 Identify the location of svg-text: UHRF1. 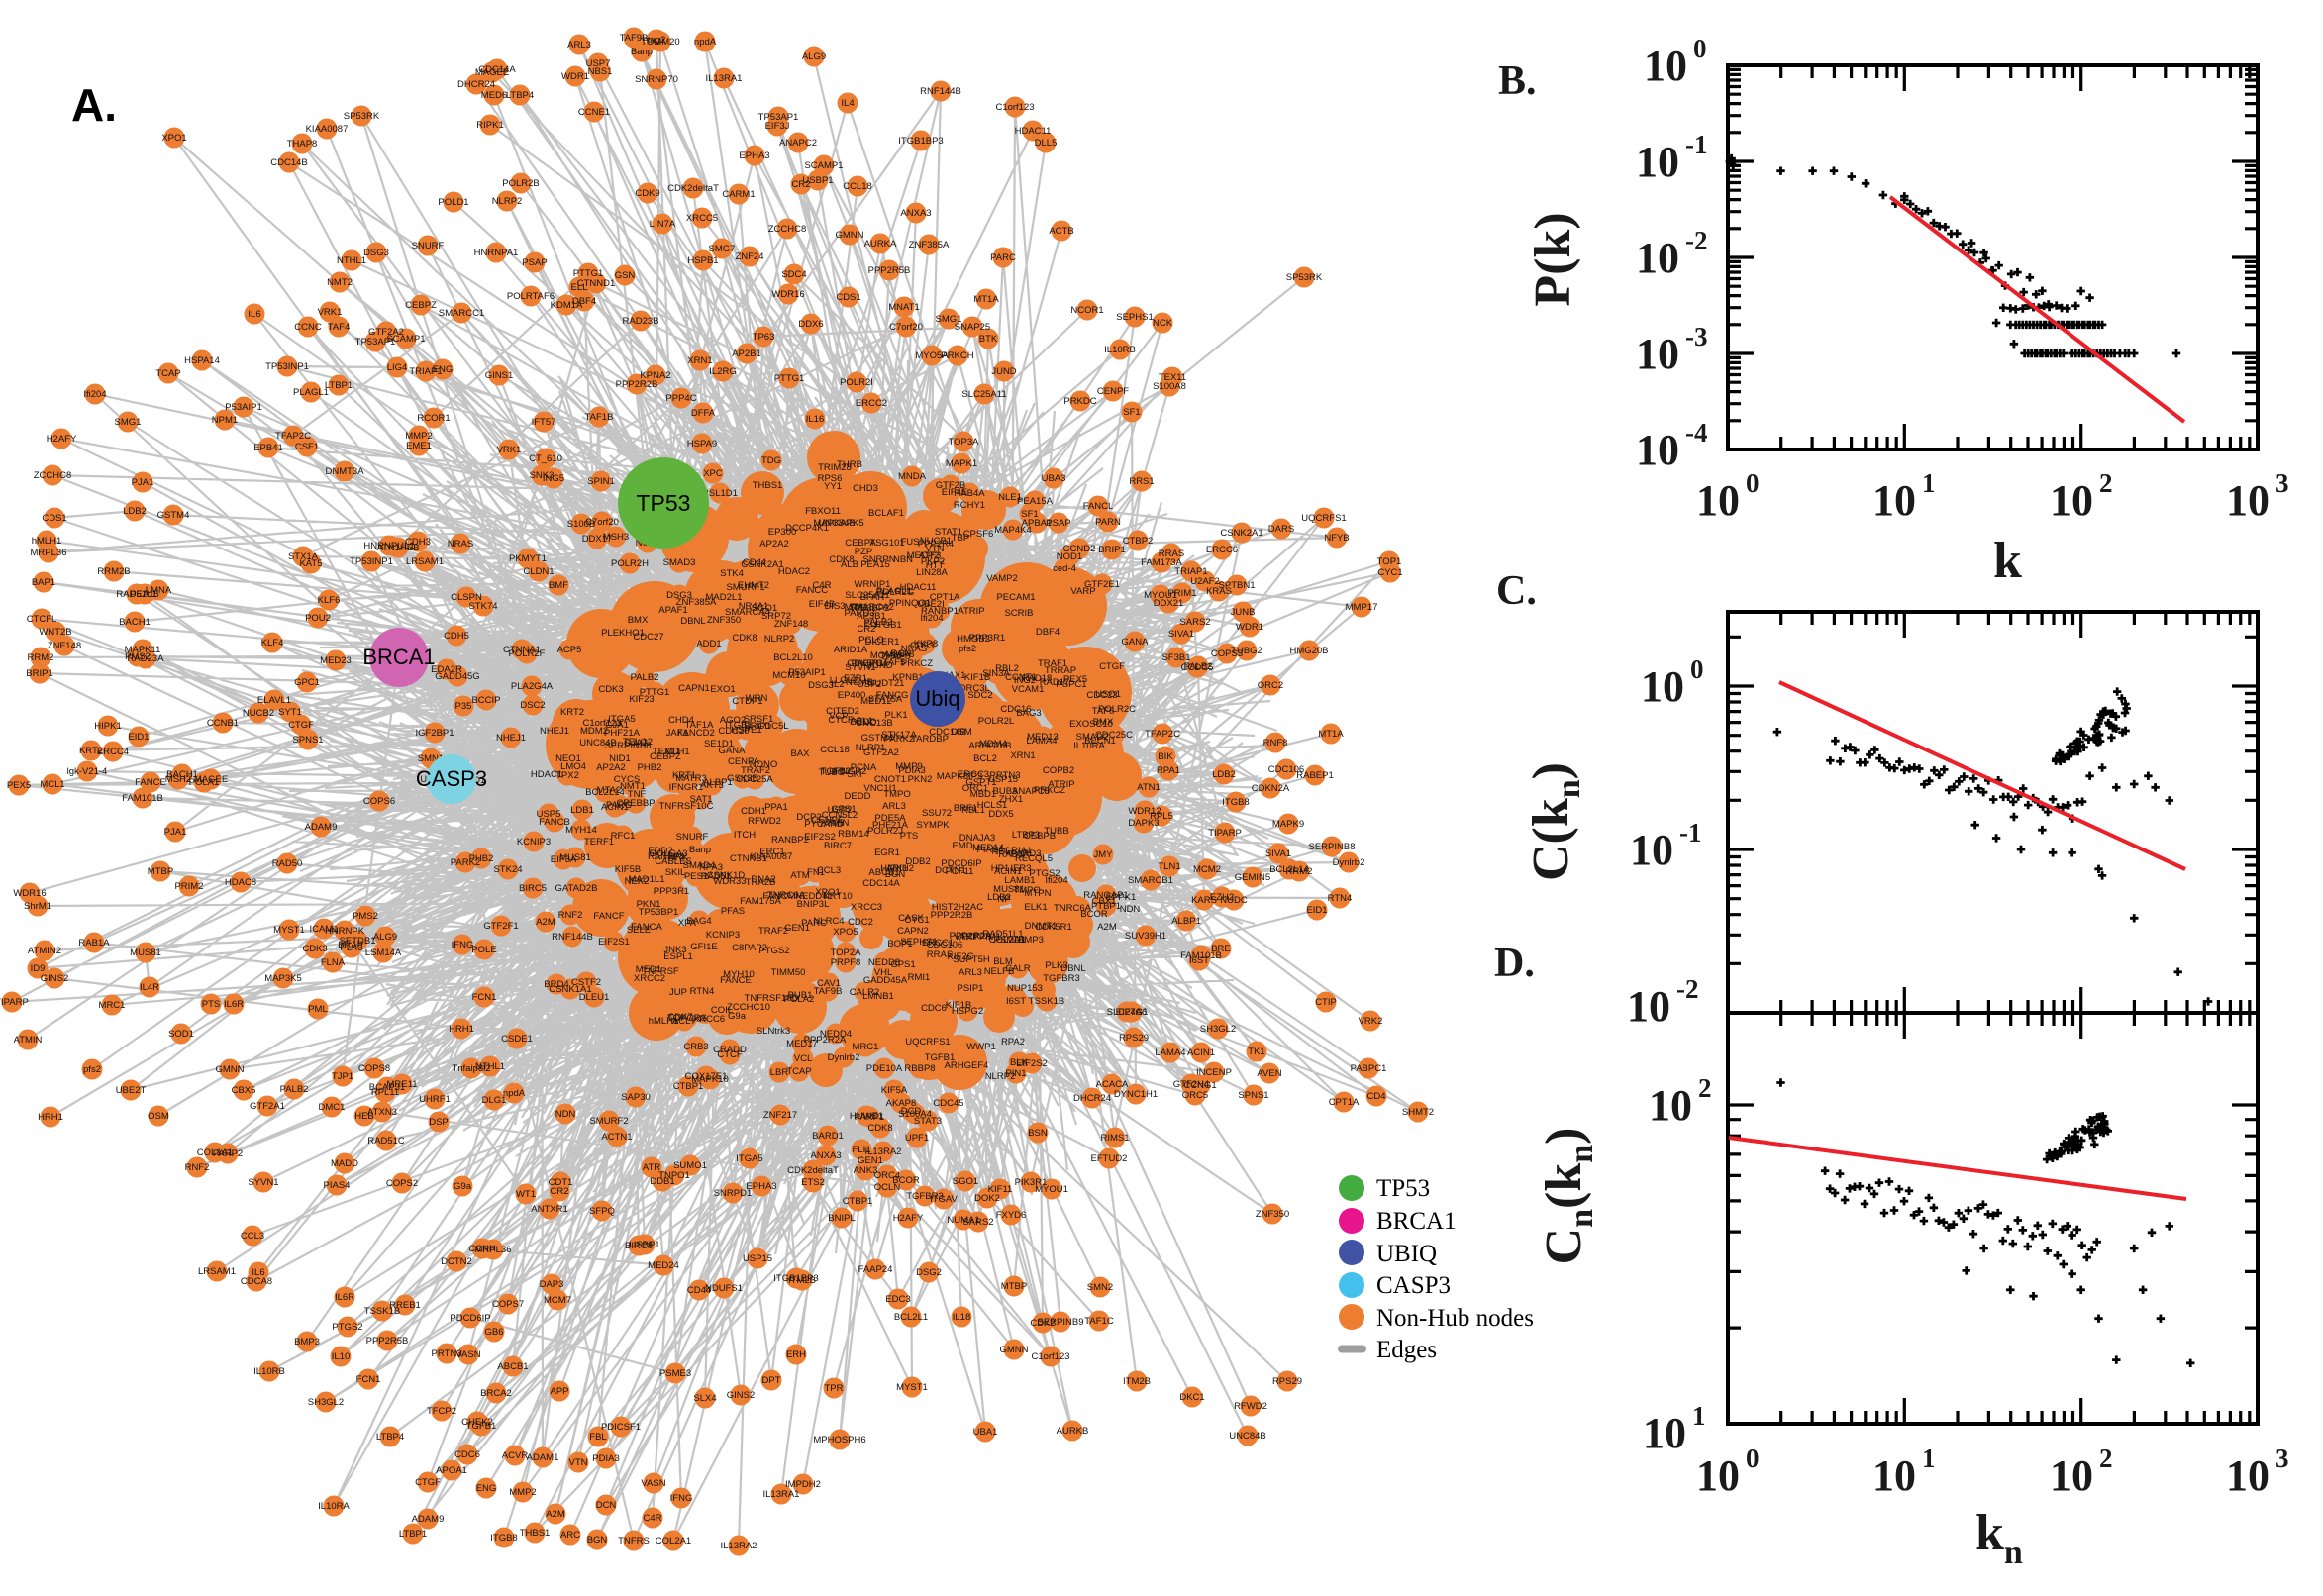
(435, 1099).